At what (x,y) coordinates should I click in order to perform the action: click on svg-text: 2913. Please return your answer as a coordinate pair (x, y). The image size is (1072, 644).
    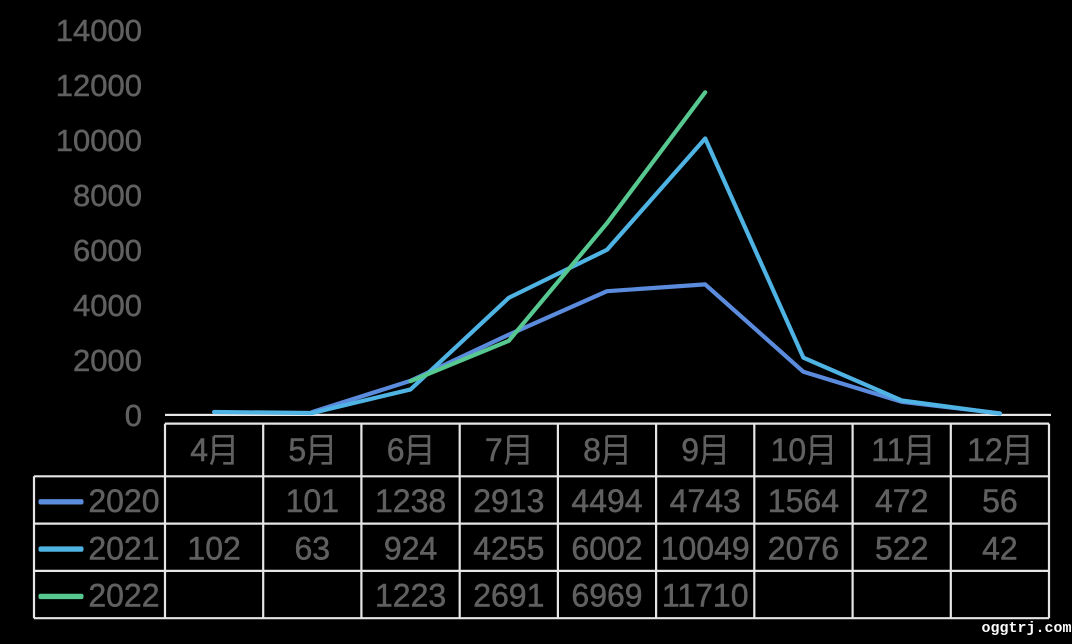
    Looking at the image, I should click on (508, 501).